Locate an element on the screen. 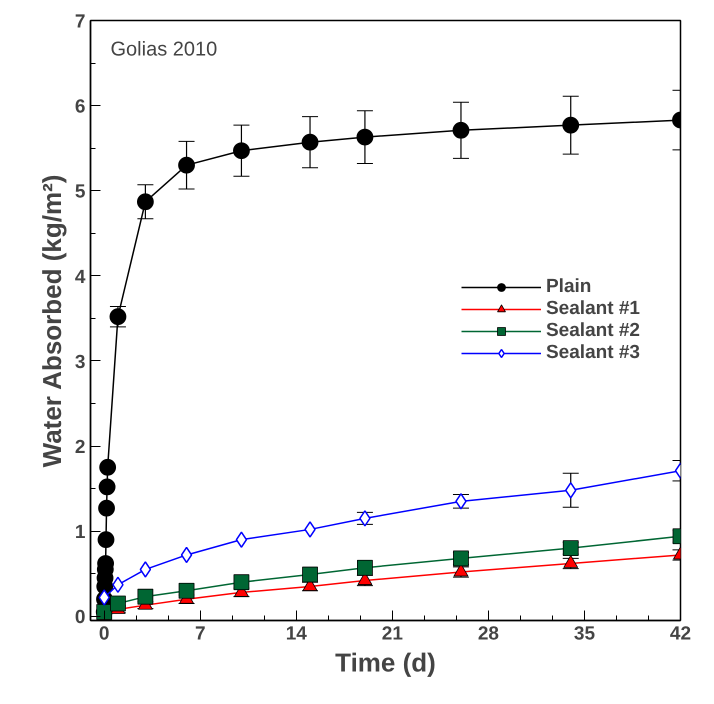 This screenshot has height=704, width=714. y-tick-label: 1 is located at coordinates (80, 533).